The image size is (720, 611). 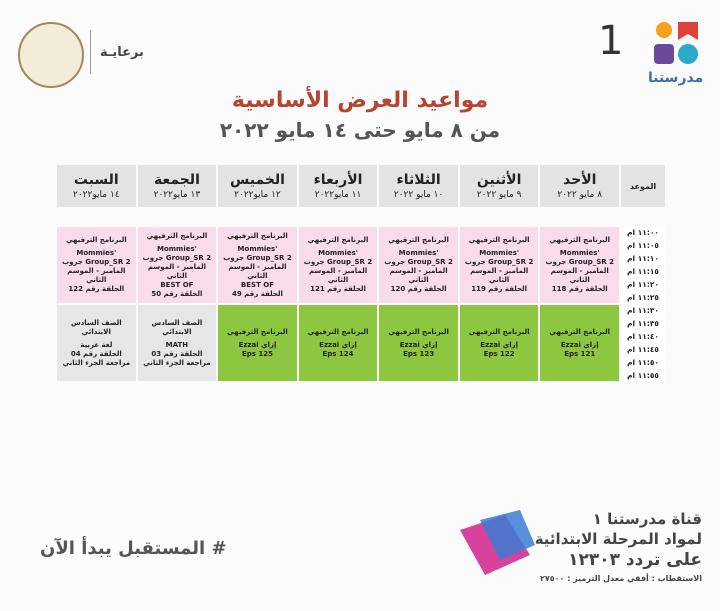 I want to click on day-header: الجمعة ١٣ مايو٢٠٢٢, so click(x=177, y=186).